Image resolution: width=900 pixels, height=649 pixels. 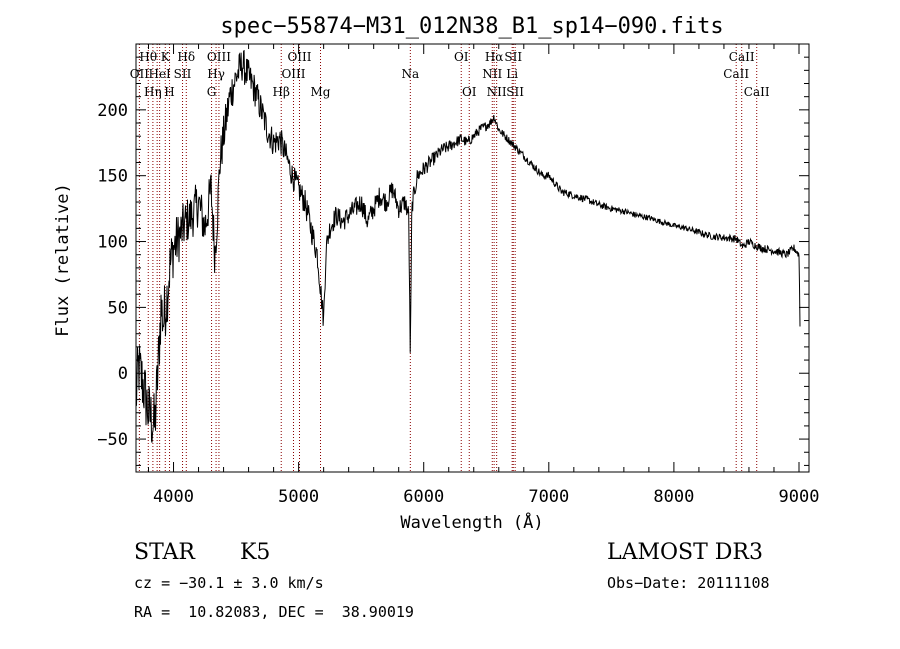 What do you see at coordinates (471, 522) in the screenshot?
I see `x-axis-label: Wavelength (Å)` at bounding box center [471, 522].